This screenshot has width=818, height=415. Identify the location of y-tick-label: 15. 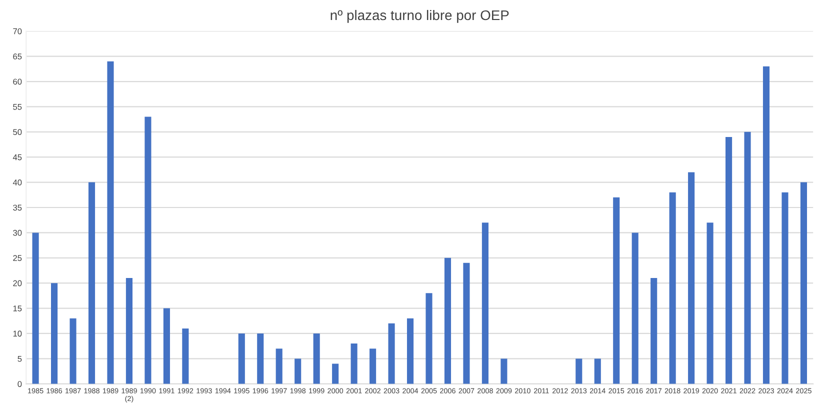
(17, 309).